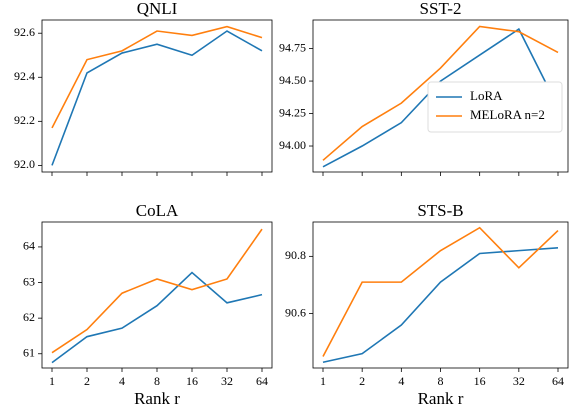  What do you see at coordinates (486, 95) in the screenshot?
I see `legend-label: LoRA` at bounding box center [486, 95].